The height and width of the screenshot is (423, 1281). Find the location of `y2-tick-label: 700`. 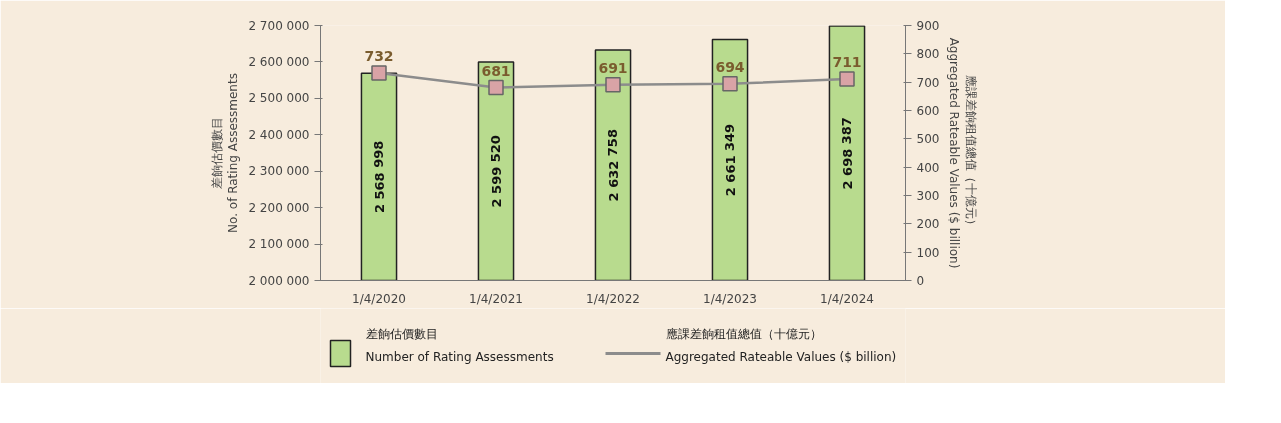

y2-tick-label: 700 is located at coordinates (928, 82).